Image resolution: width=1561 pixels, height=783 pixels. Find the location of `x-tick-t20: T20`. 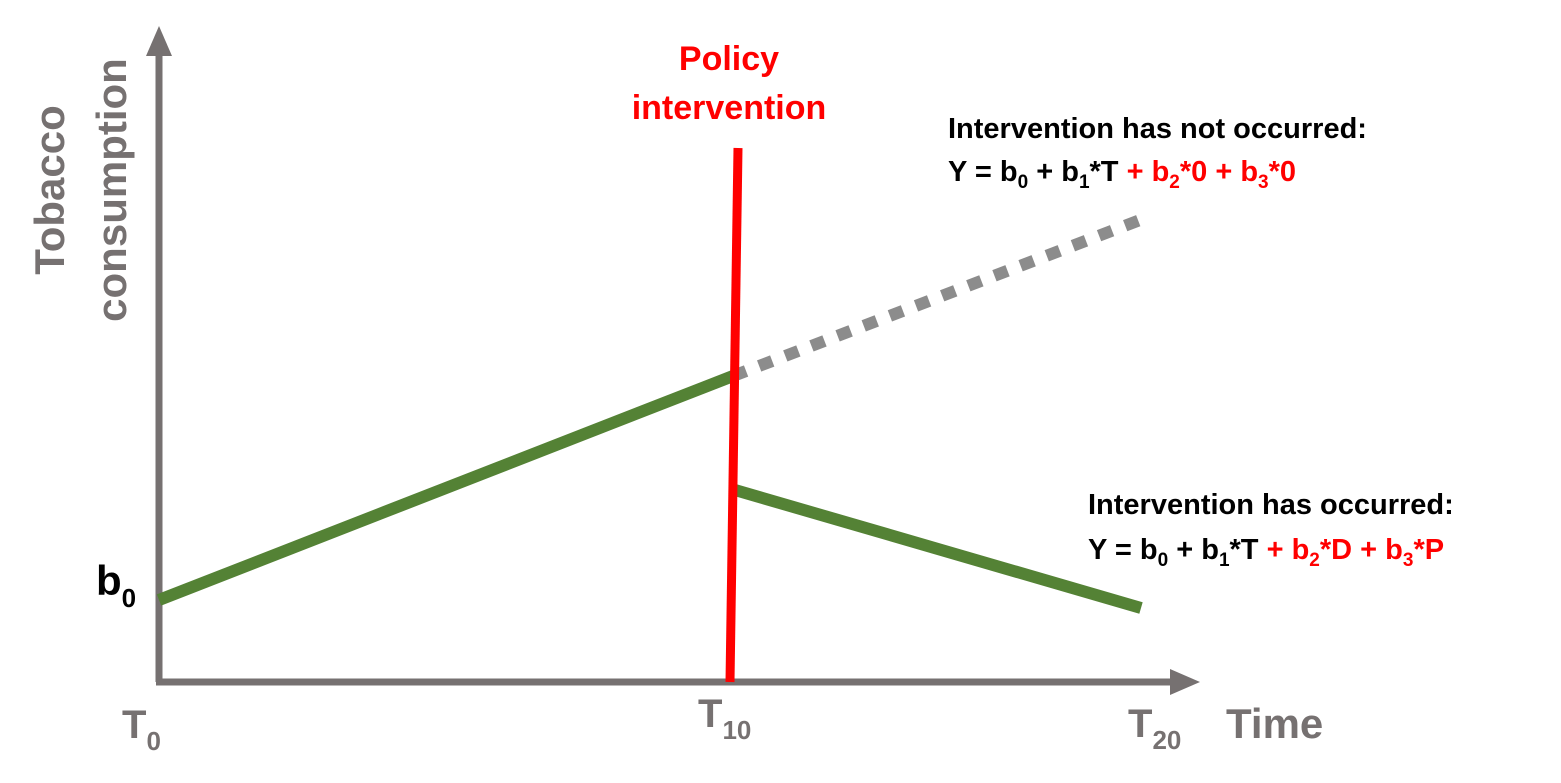

x-tick-t20: T20 is located at coordinates (1154, 728).